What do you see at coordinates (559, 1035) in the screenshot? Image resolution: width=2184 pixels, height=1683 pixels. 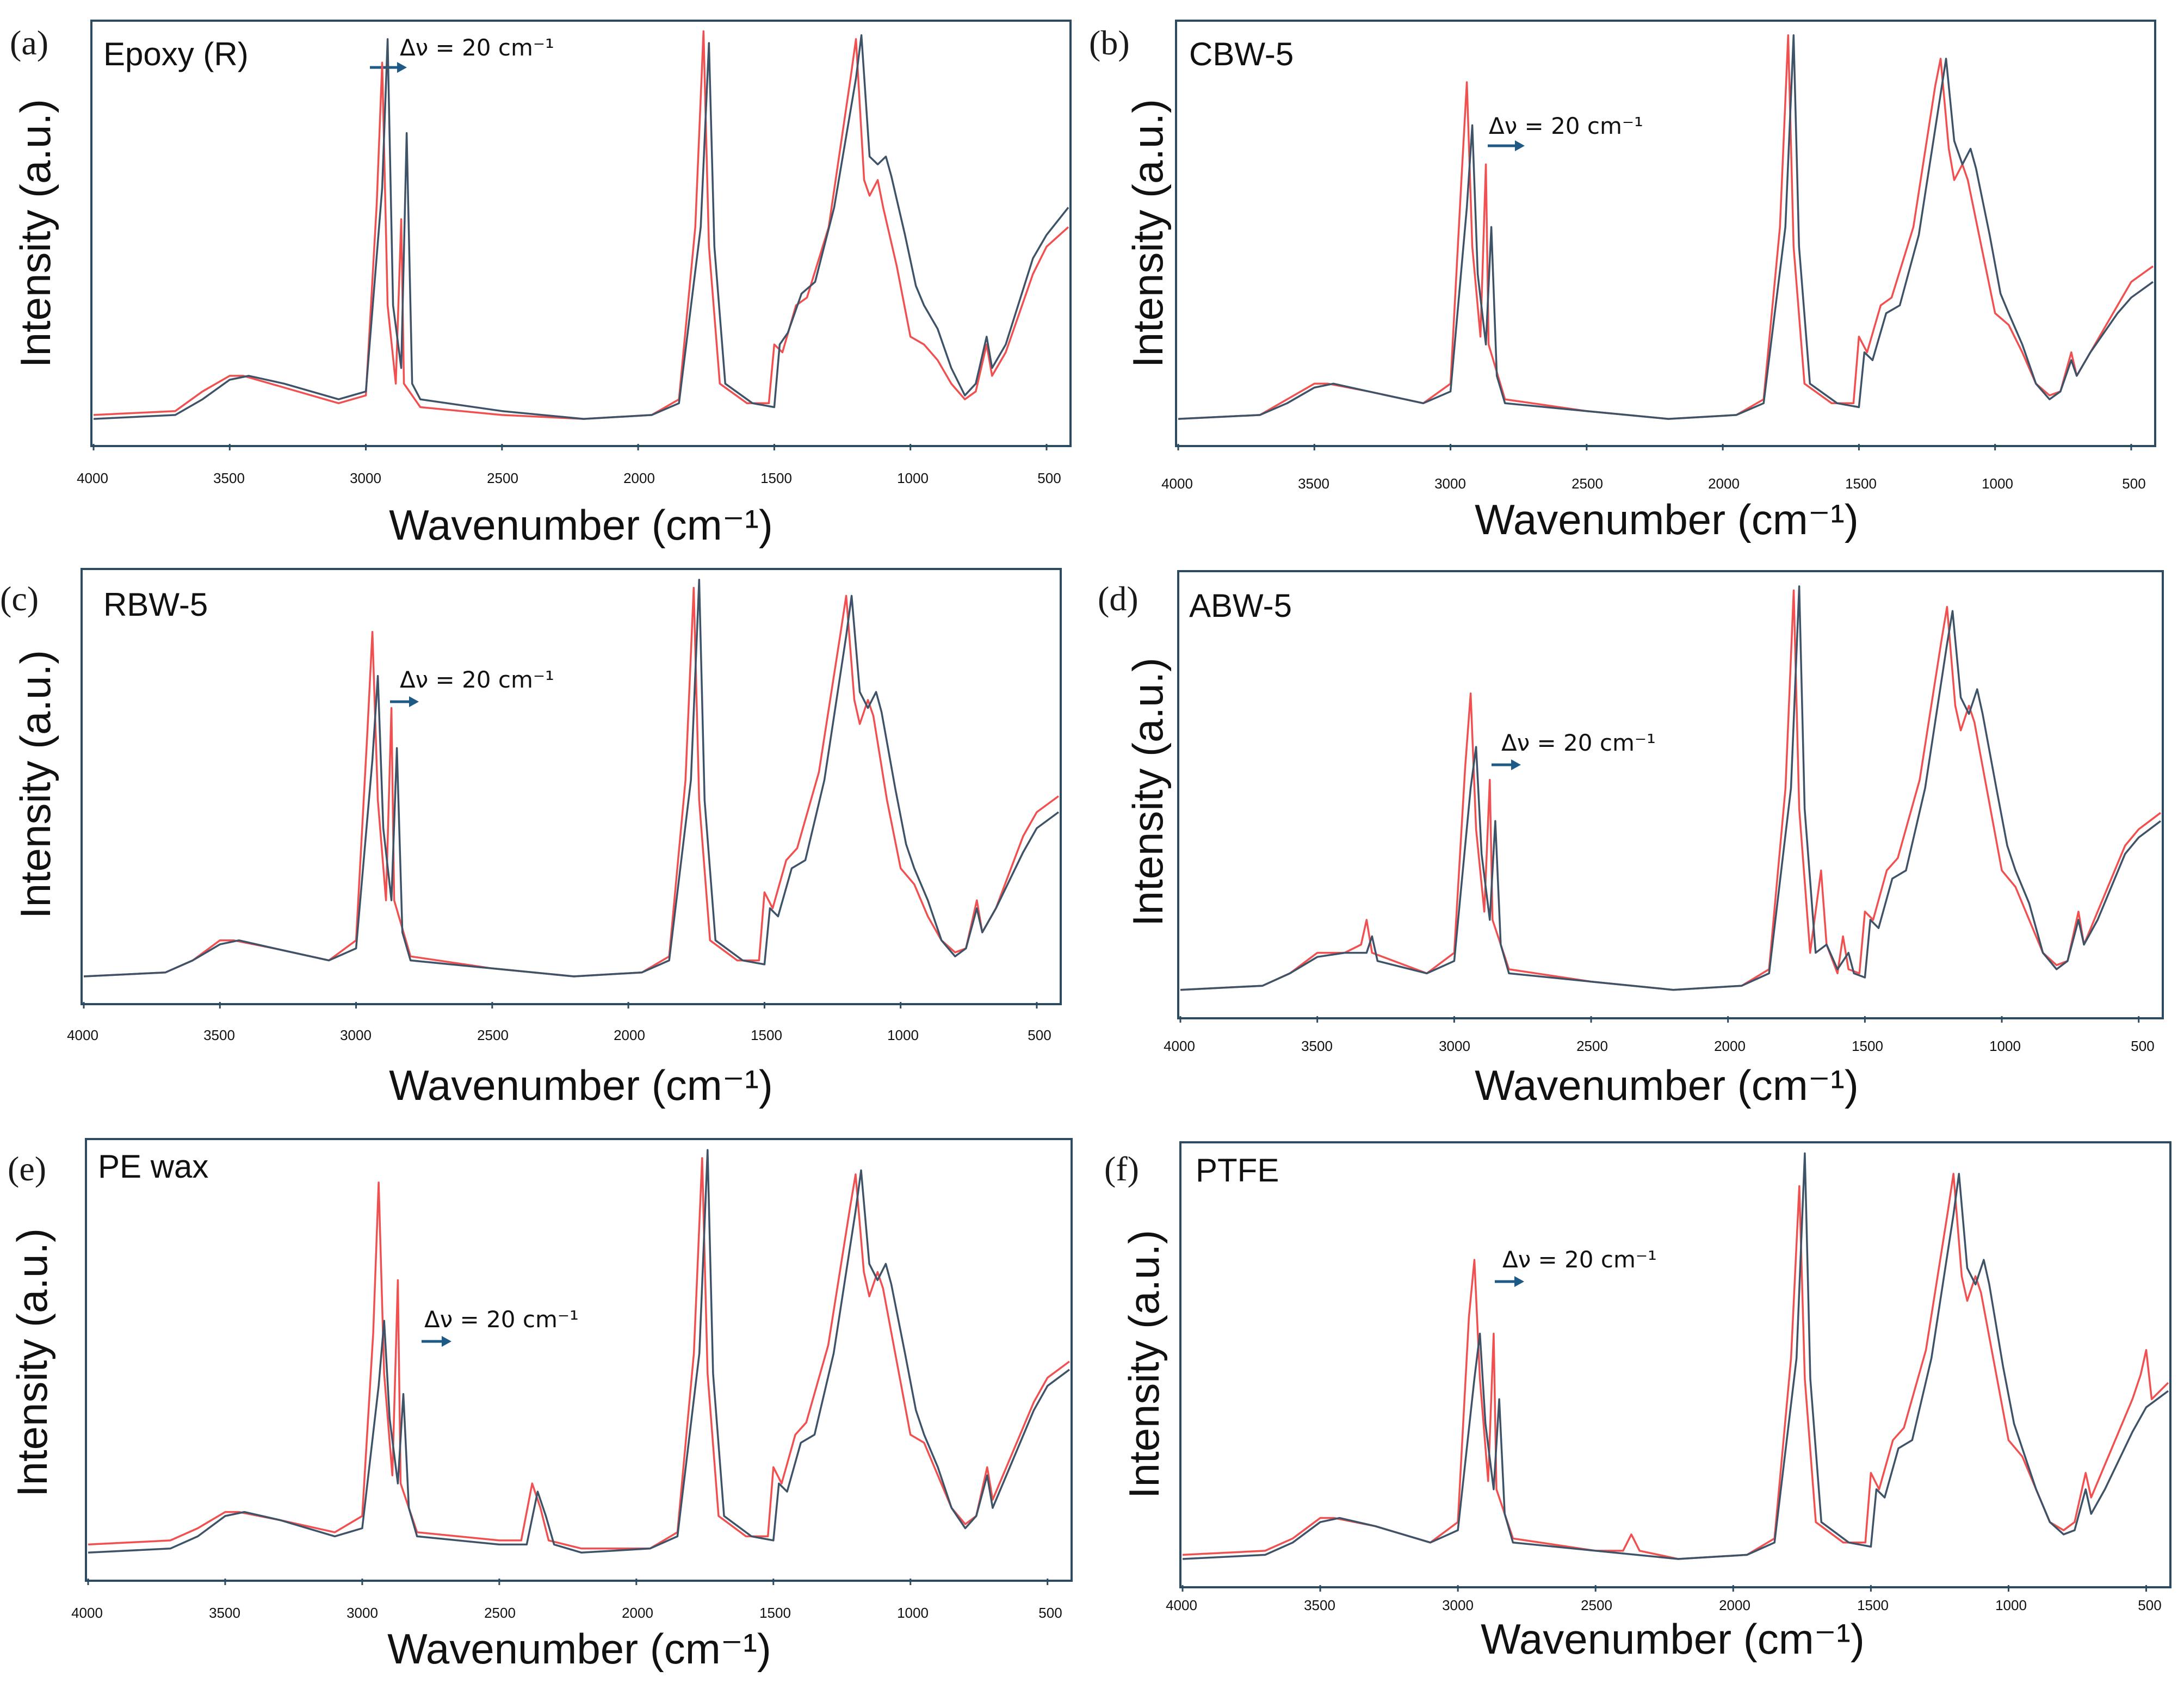 I see `panel-c-x-axis-ticks: 4000 3500 3000 2500 2000 1500 1000 500` at bounding box center [559, 1035].